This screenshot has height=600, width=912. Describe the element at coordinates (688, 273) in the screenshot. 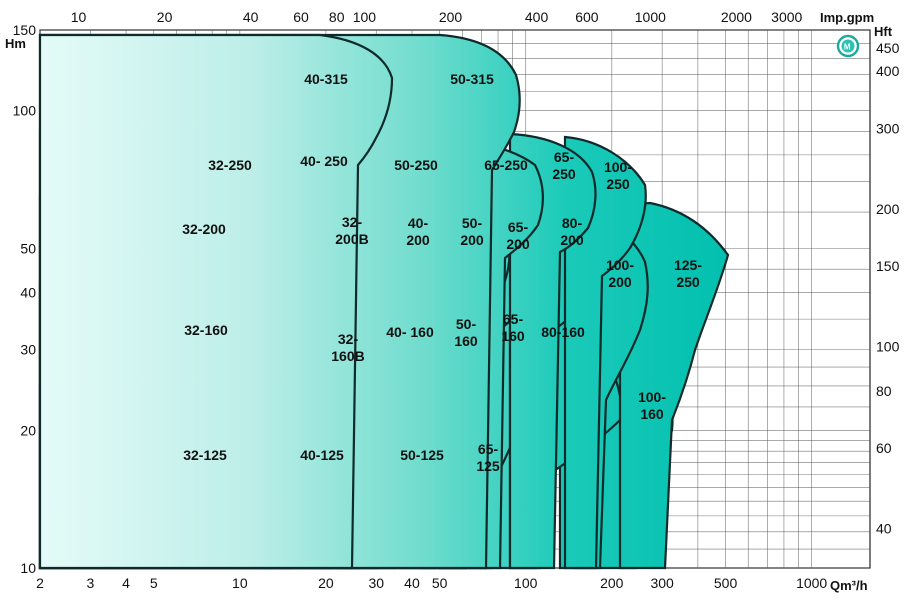

I see `zone-label: 125-250` at that location.